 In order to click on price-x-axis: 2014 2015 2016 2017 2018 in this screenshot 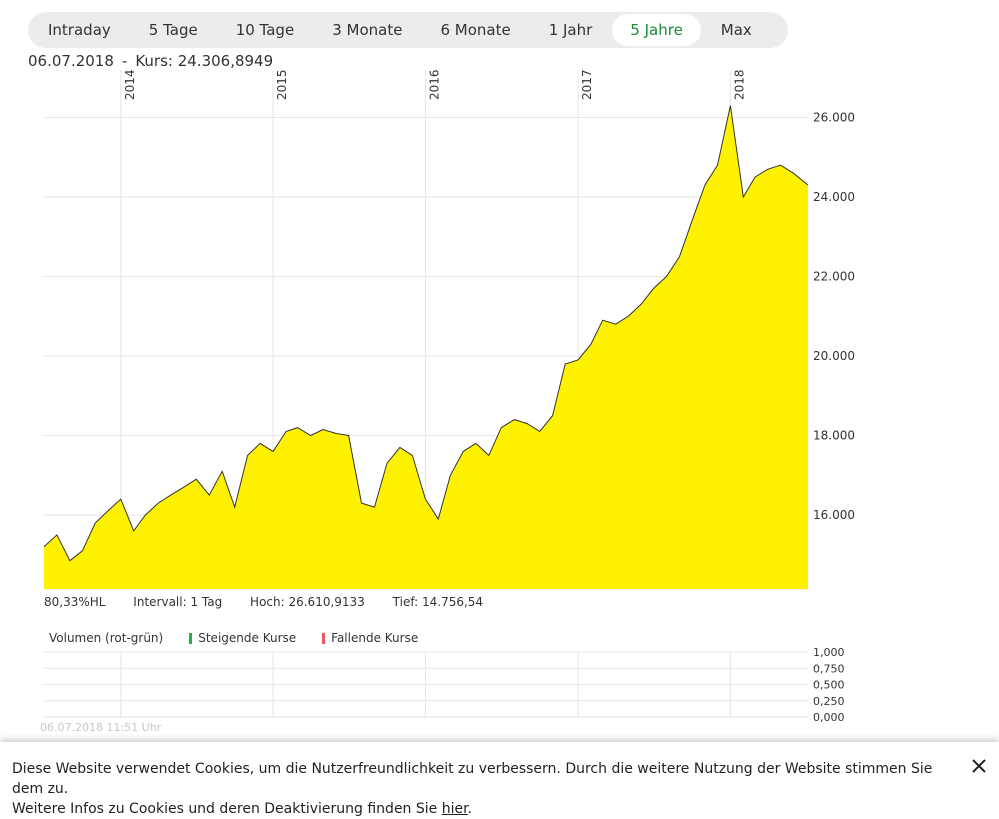, I will do `click(435, 84)`.